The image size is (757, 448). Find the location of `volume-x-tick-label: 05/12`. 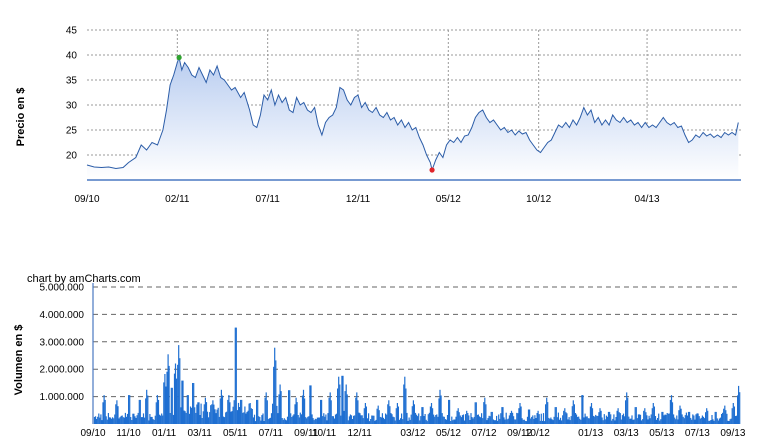

volume-x-tick-label: 05/12 is located at coordinates (448, 433).